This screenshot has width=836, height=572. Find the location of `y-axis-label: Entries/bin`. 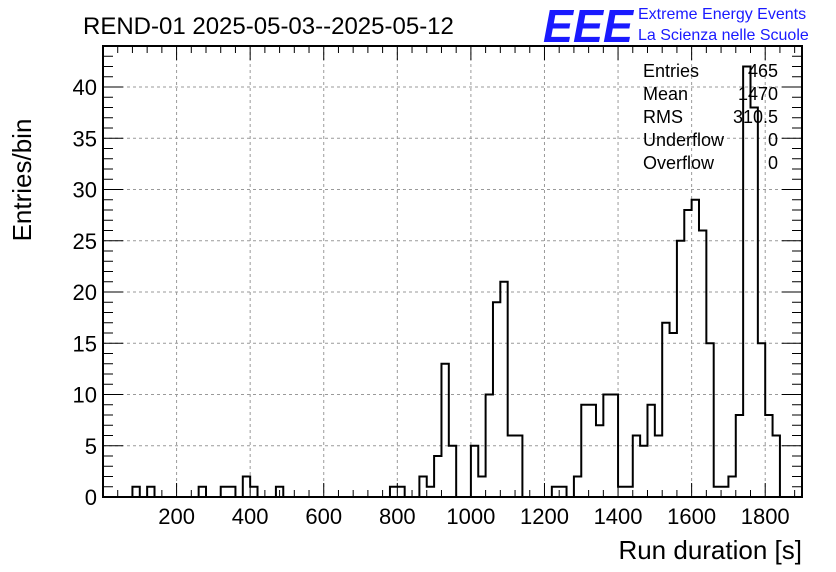

y-axis-label: Entries/bin is located at coordinates (22, 180).